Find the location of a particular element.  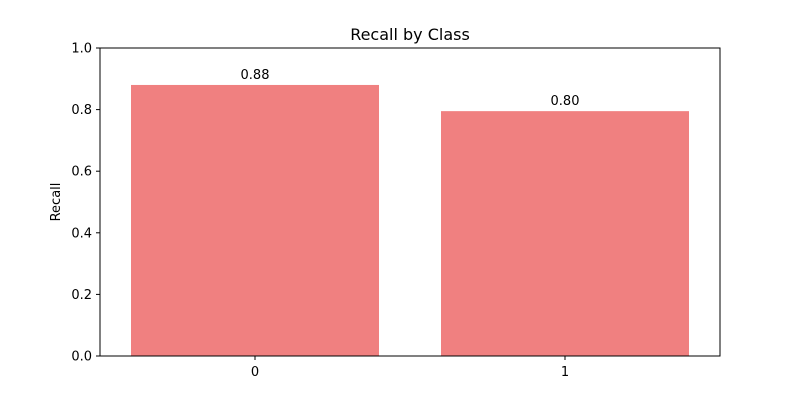

y-tick-label: 0.4 is located at coordinates (81, 233).